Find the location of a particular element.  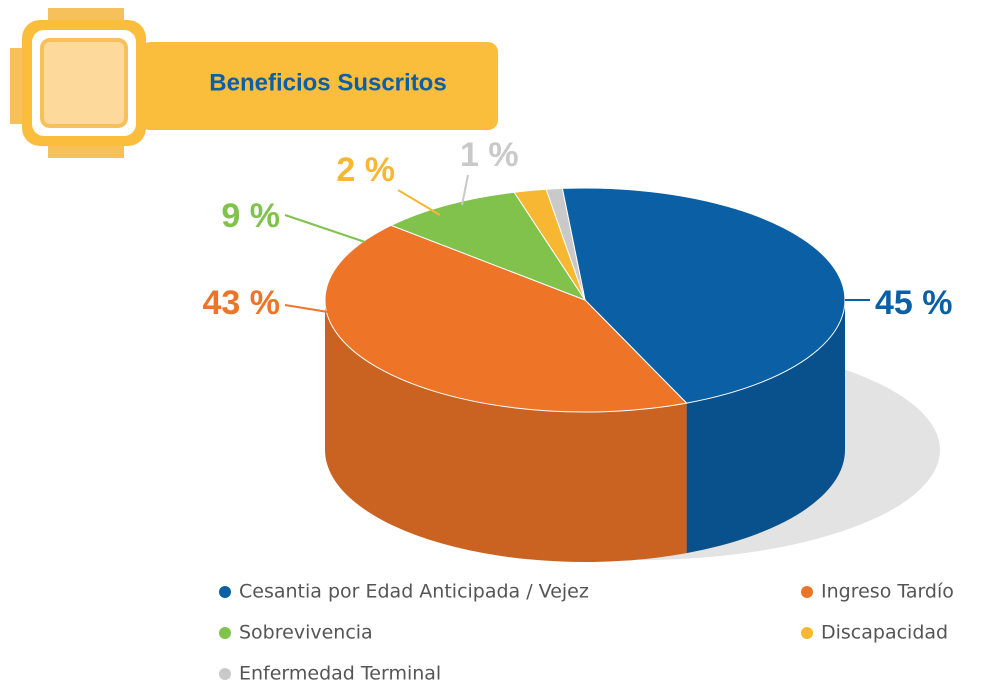

title-badge: Beneficios Suscritos is located at coordinates (254, 83).